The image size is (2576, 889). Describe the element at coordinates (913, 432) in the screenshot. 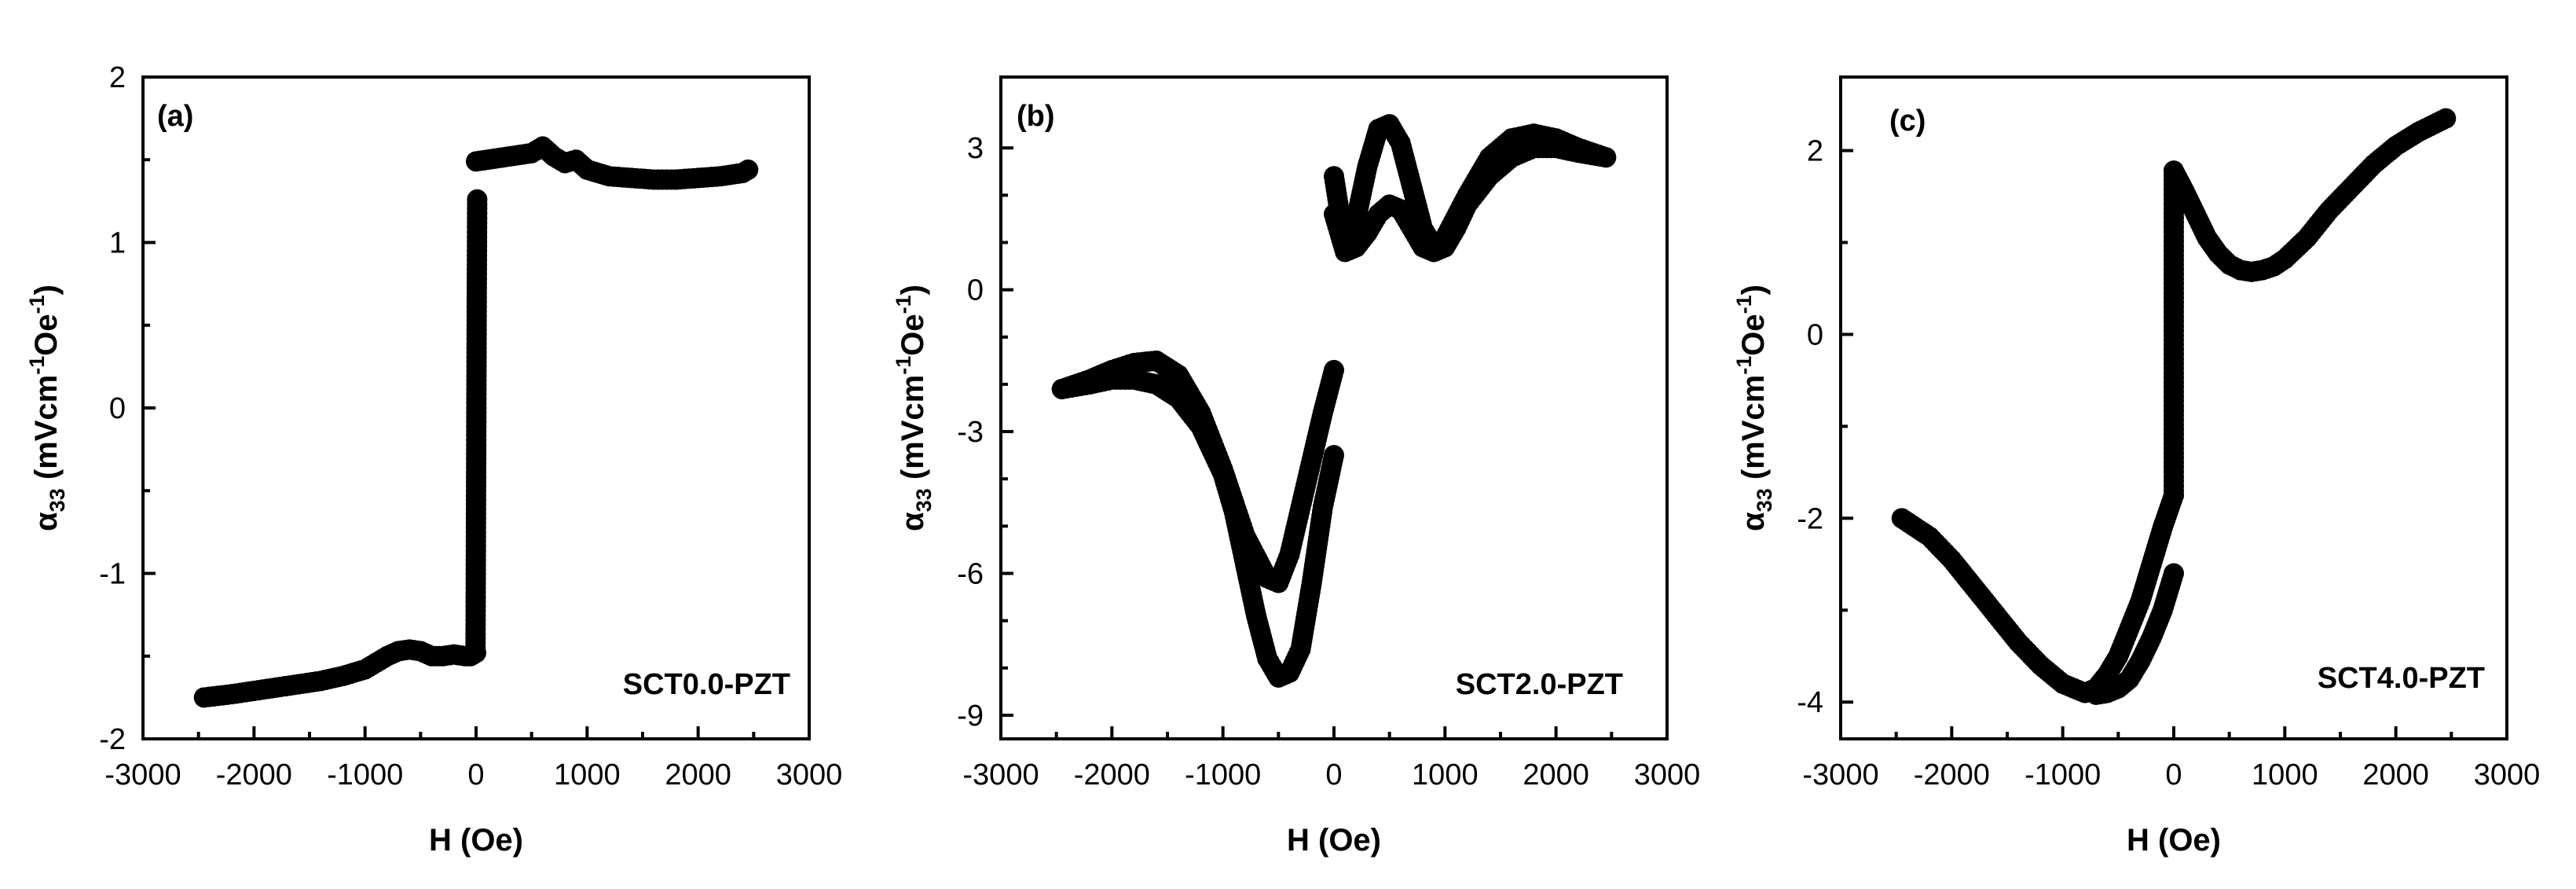

I see `panel-b-ylabel-open: (mVcm` at that location.